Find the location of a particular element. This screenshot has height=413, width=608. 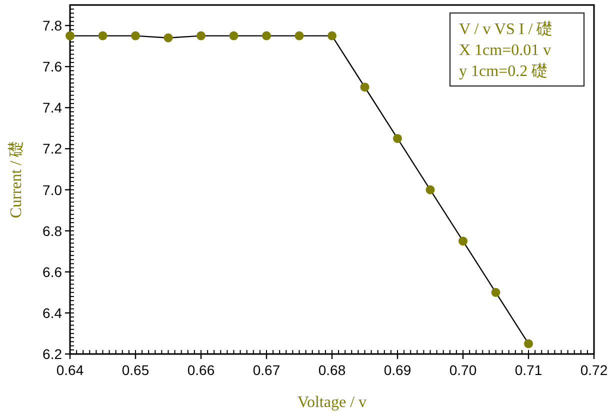

y-tick-label: 7.4 is located at coordinates (52, 108).